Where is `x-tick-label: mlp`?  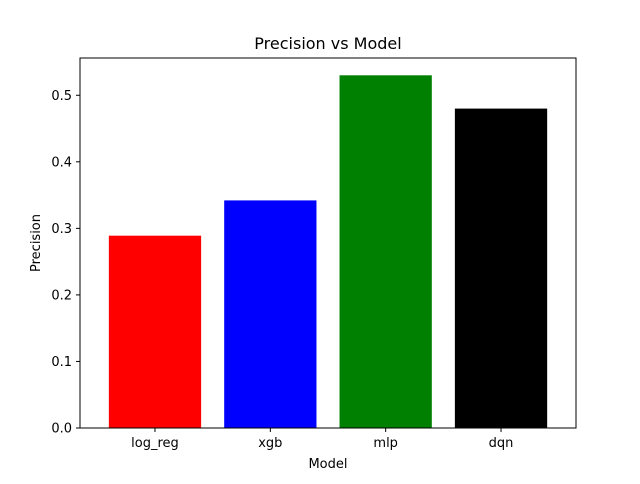 x-tick-label: mlp is located at coordinates (385, 443).